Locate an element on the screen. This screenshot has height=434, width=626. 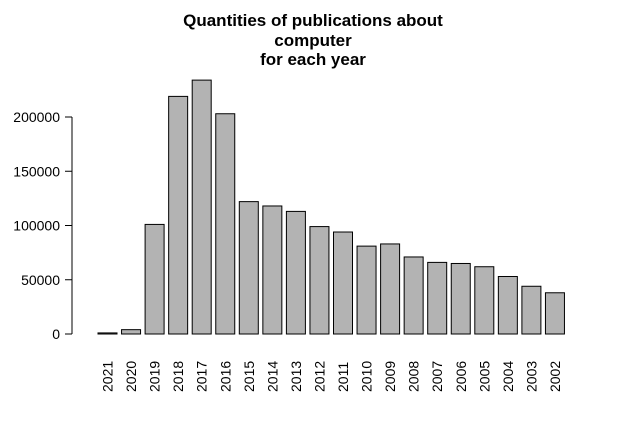
x-tick-label: 2015 is located at coordinates (249, 376).